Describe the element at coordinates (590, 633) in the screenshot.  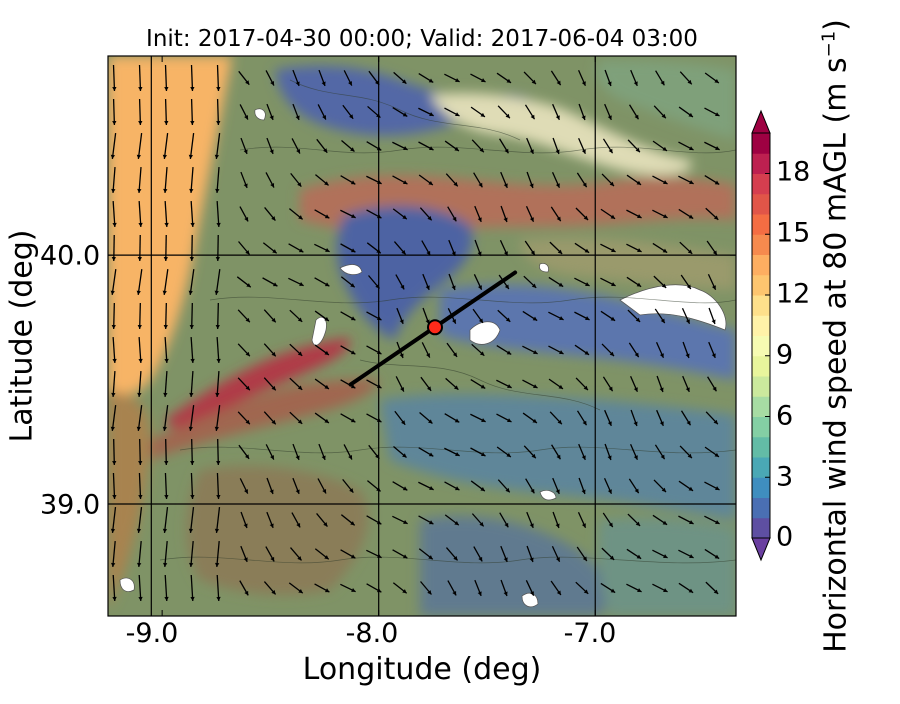
I see `x-tick-label: -7.0` at that location.